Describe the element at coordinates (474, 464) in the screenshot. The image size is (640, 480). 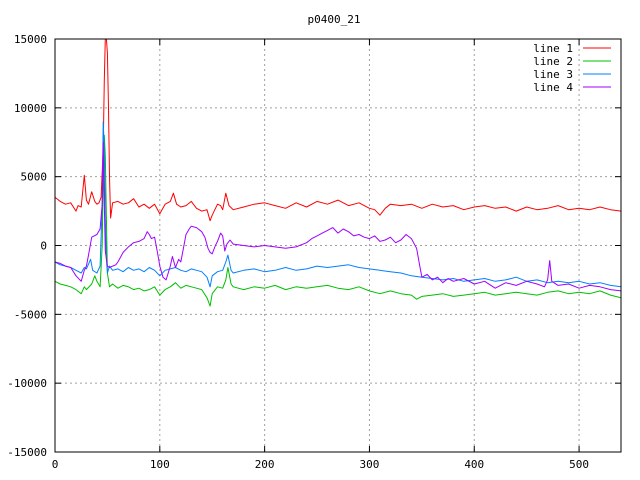
I see `x-tick-label: 400` at that location.